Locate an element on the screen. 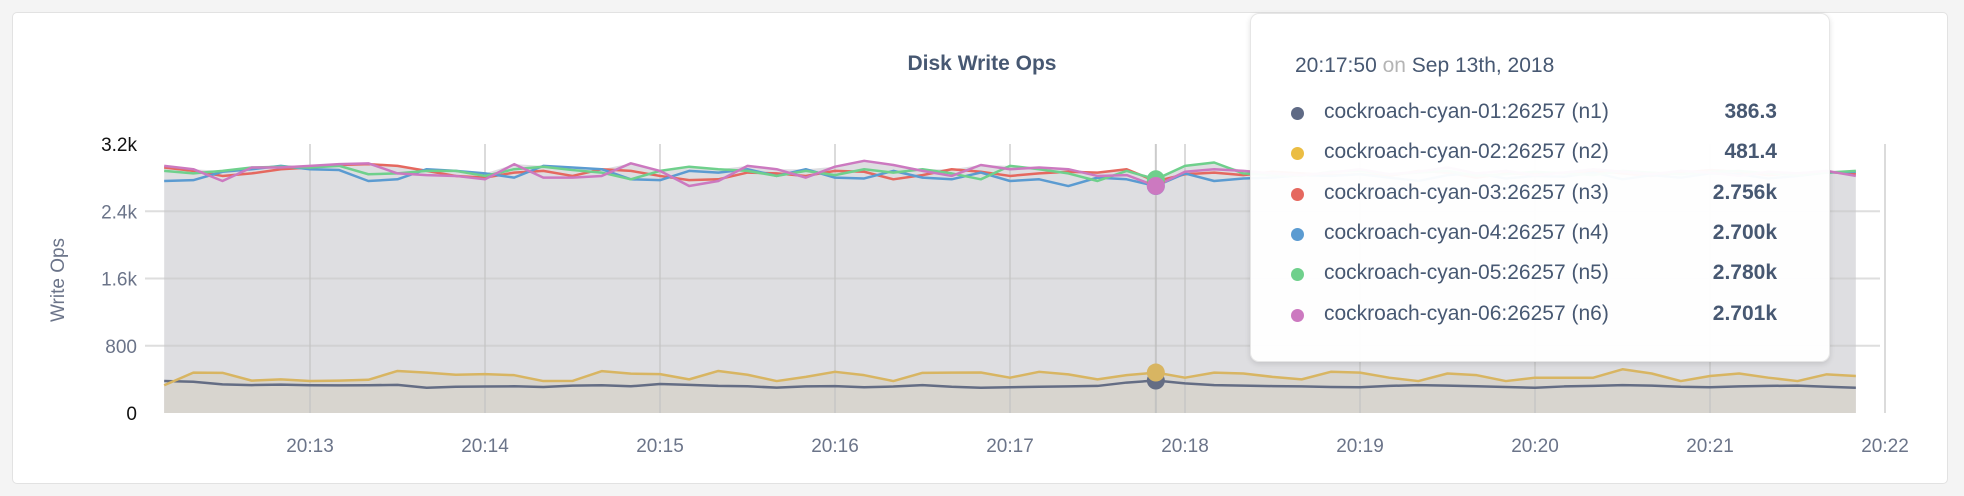  tooltip-series-name: cockroach-cyan-05:26257 (n5) is located at coordinates (1466, 273).